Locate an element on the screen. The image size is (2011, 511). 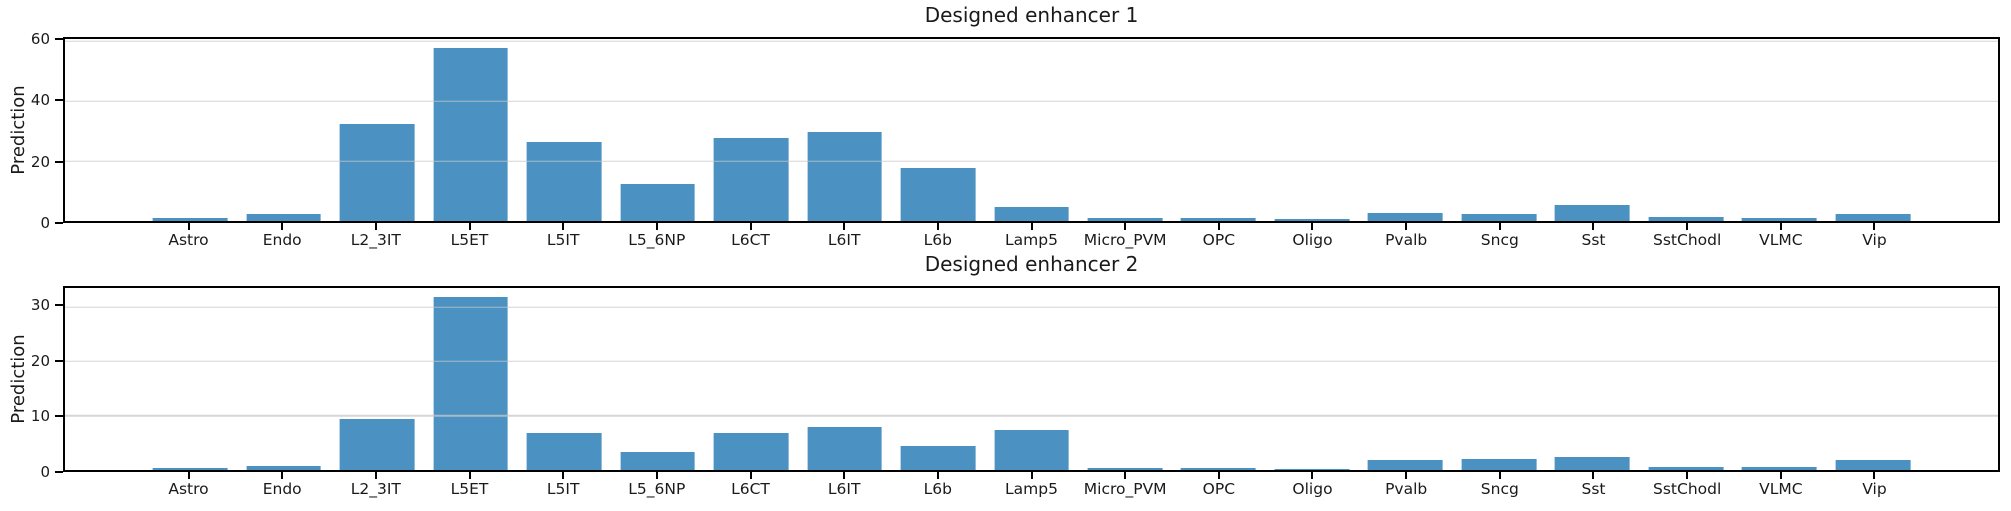
x-tick-Sst is located at coordinates (1593, 475).